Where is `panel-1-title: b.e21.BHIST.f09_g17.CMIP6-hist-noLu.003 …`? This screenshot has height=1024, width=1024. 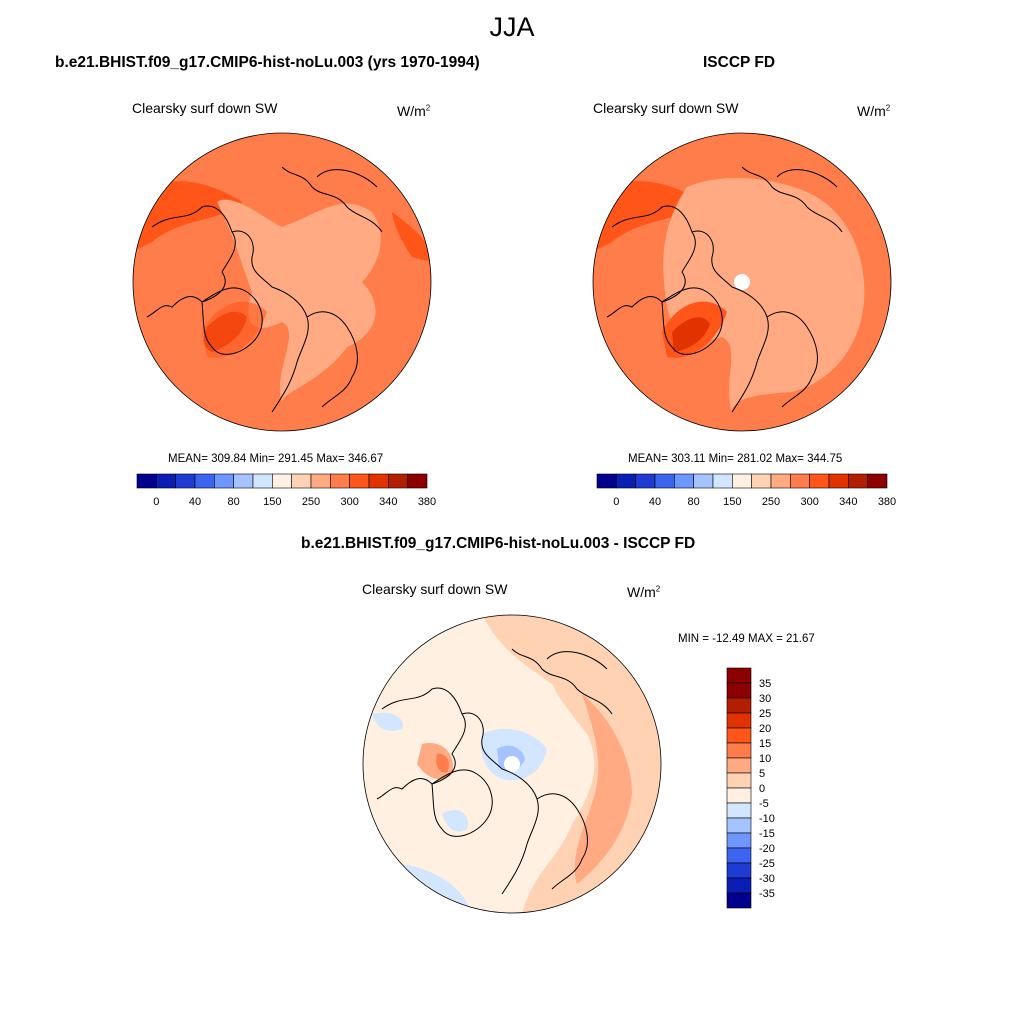
panel-1-title: b.e21.BHIST.f09_g17.CMIP6-hist-noLu.003 … is located at coordinates (267, 62).